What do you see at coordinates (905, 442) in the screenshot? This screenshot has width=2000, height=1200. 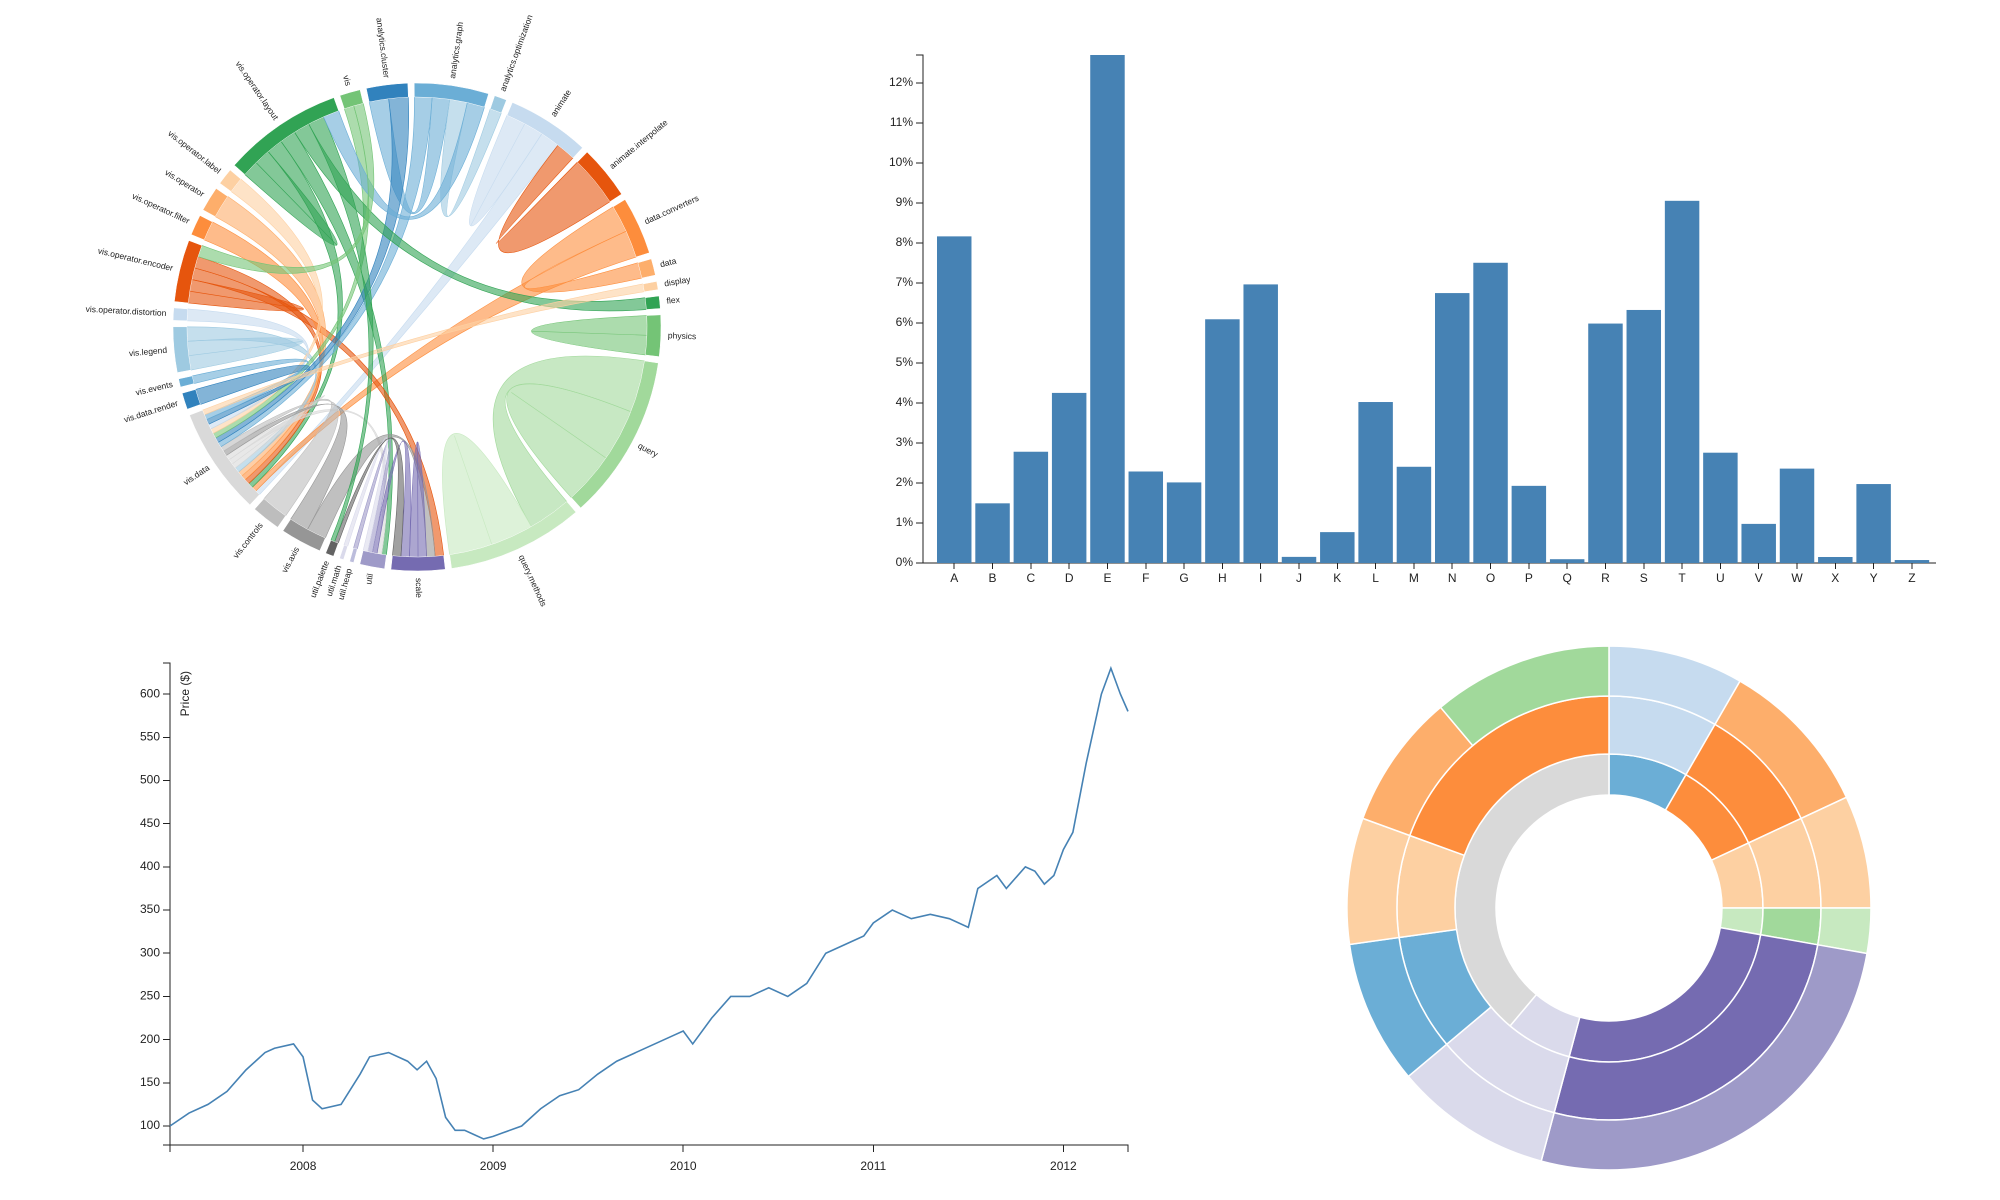 I see `y-tick-label: 3%` at bounding box center [905, 442].